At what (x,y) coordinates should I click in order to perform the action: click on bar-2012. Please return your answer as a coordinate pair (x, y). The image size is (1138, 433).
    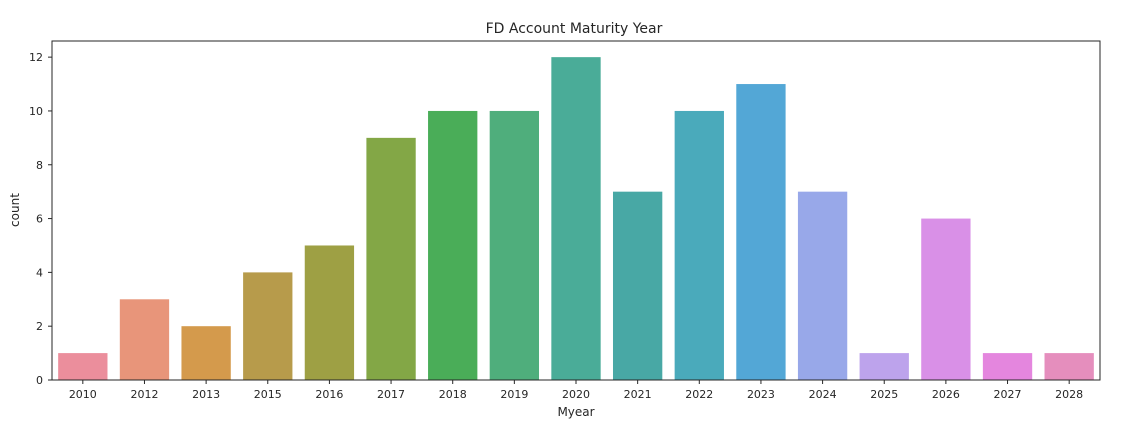
    Looking at the image, I should click on (144, 339).